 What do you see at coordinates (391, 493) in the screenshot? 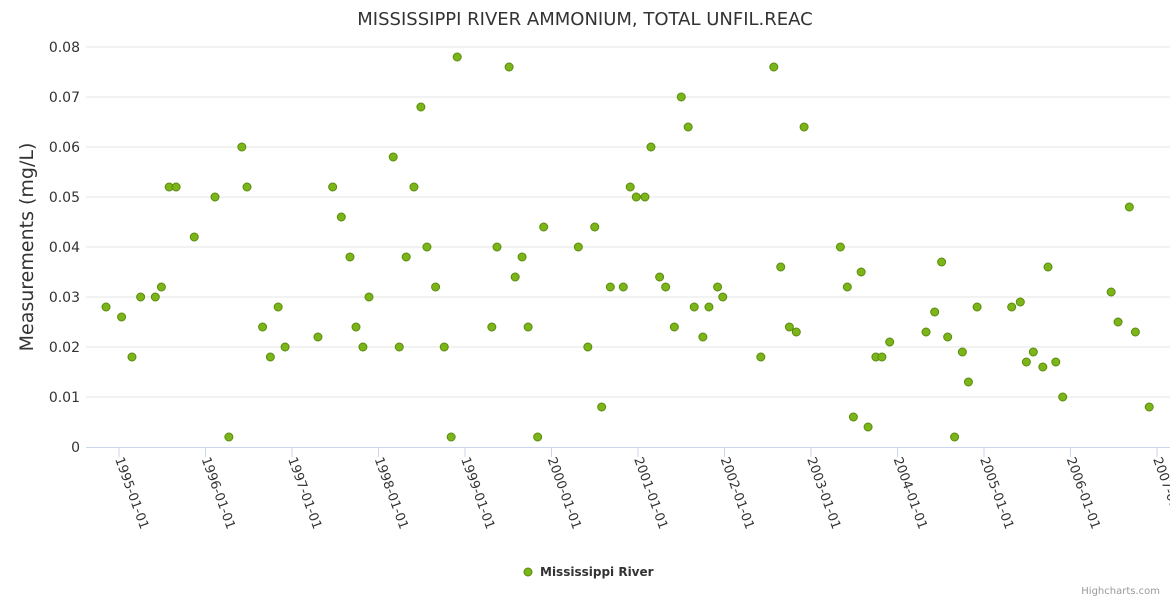
I see `x-tick-label: 1998-01-01` at bounding box center [391, 493].